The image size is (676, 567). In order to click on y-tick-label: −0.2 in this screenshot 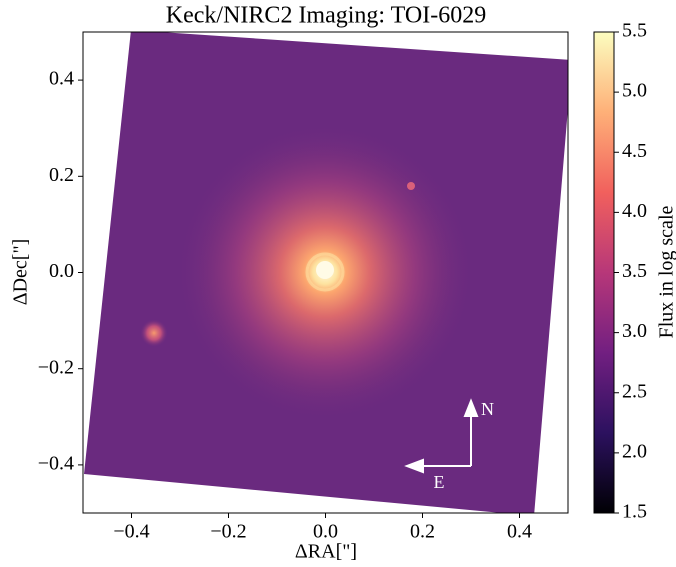, I will do `click(56, 367)`.